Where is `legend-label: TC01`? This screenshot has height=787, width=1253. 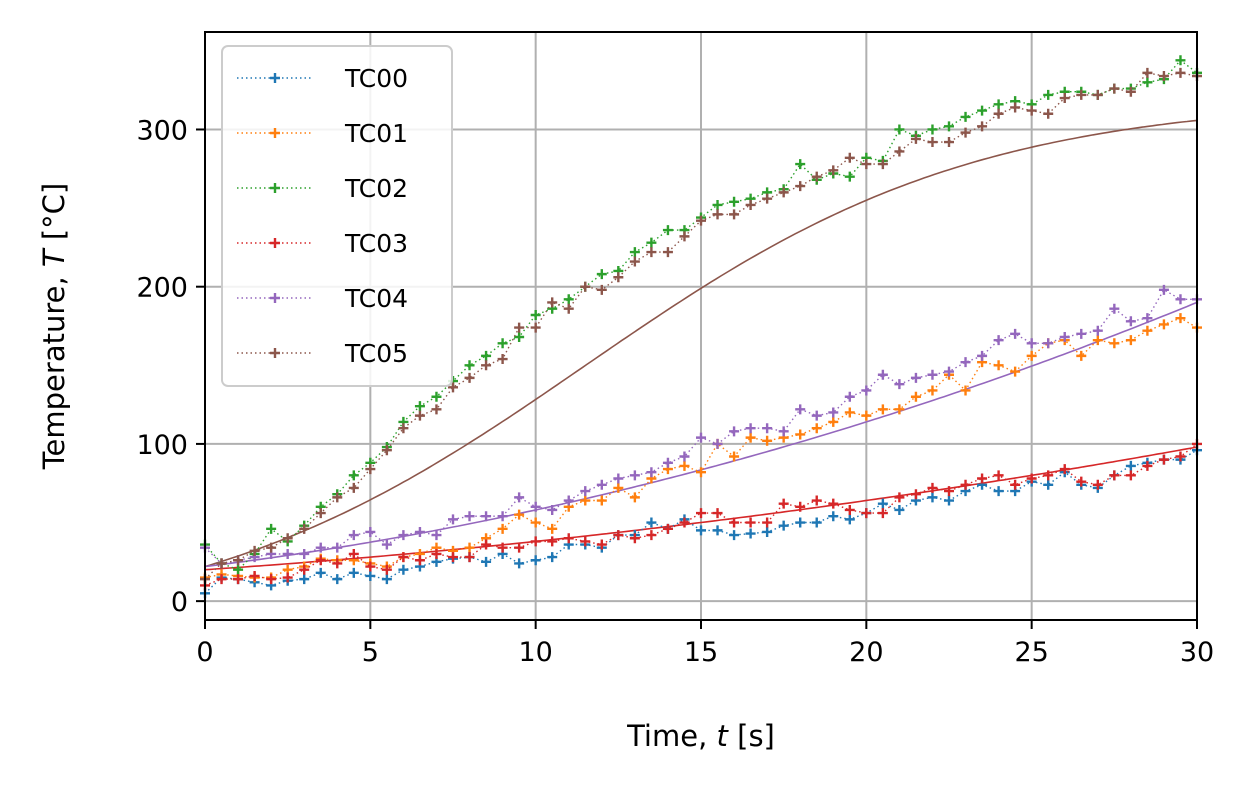
legend-label: TC01 is located at coordinates (376, 133).